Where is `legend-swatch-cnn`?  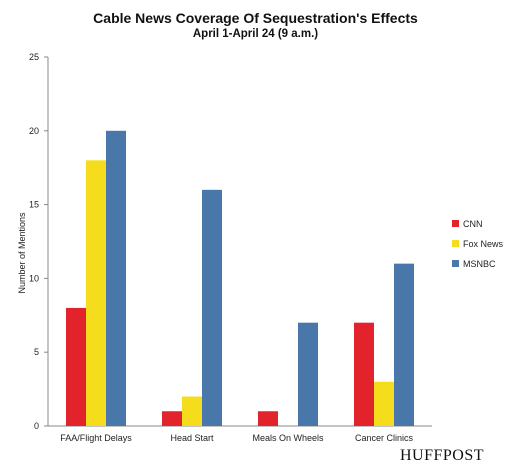 legend-swatch-cnn is located at coordinates (455, 223).